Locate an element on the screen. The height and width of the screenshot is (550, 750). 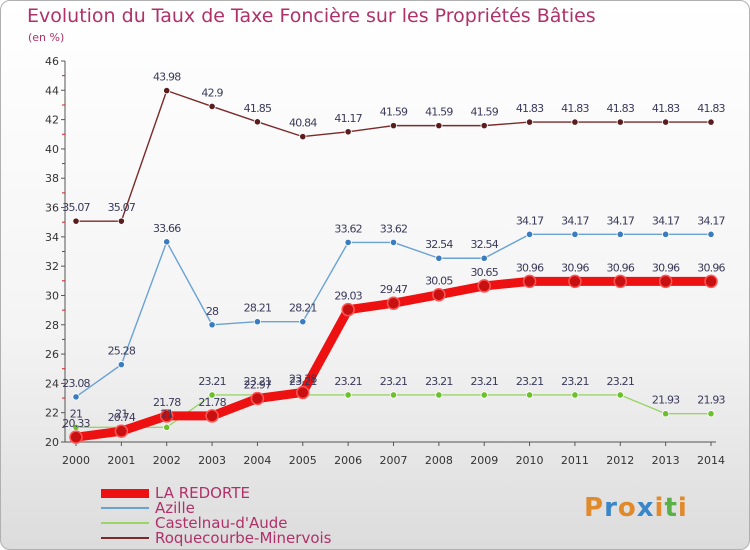
y-tick-label: 30 is located at coordinates (52, 295).